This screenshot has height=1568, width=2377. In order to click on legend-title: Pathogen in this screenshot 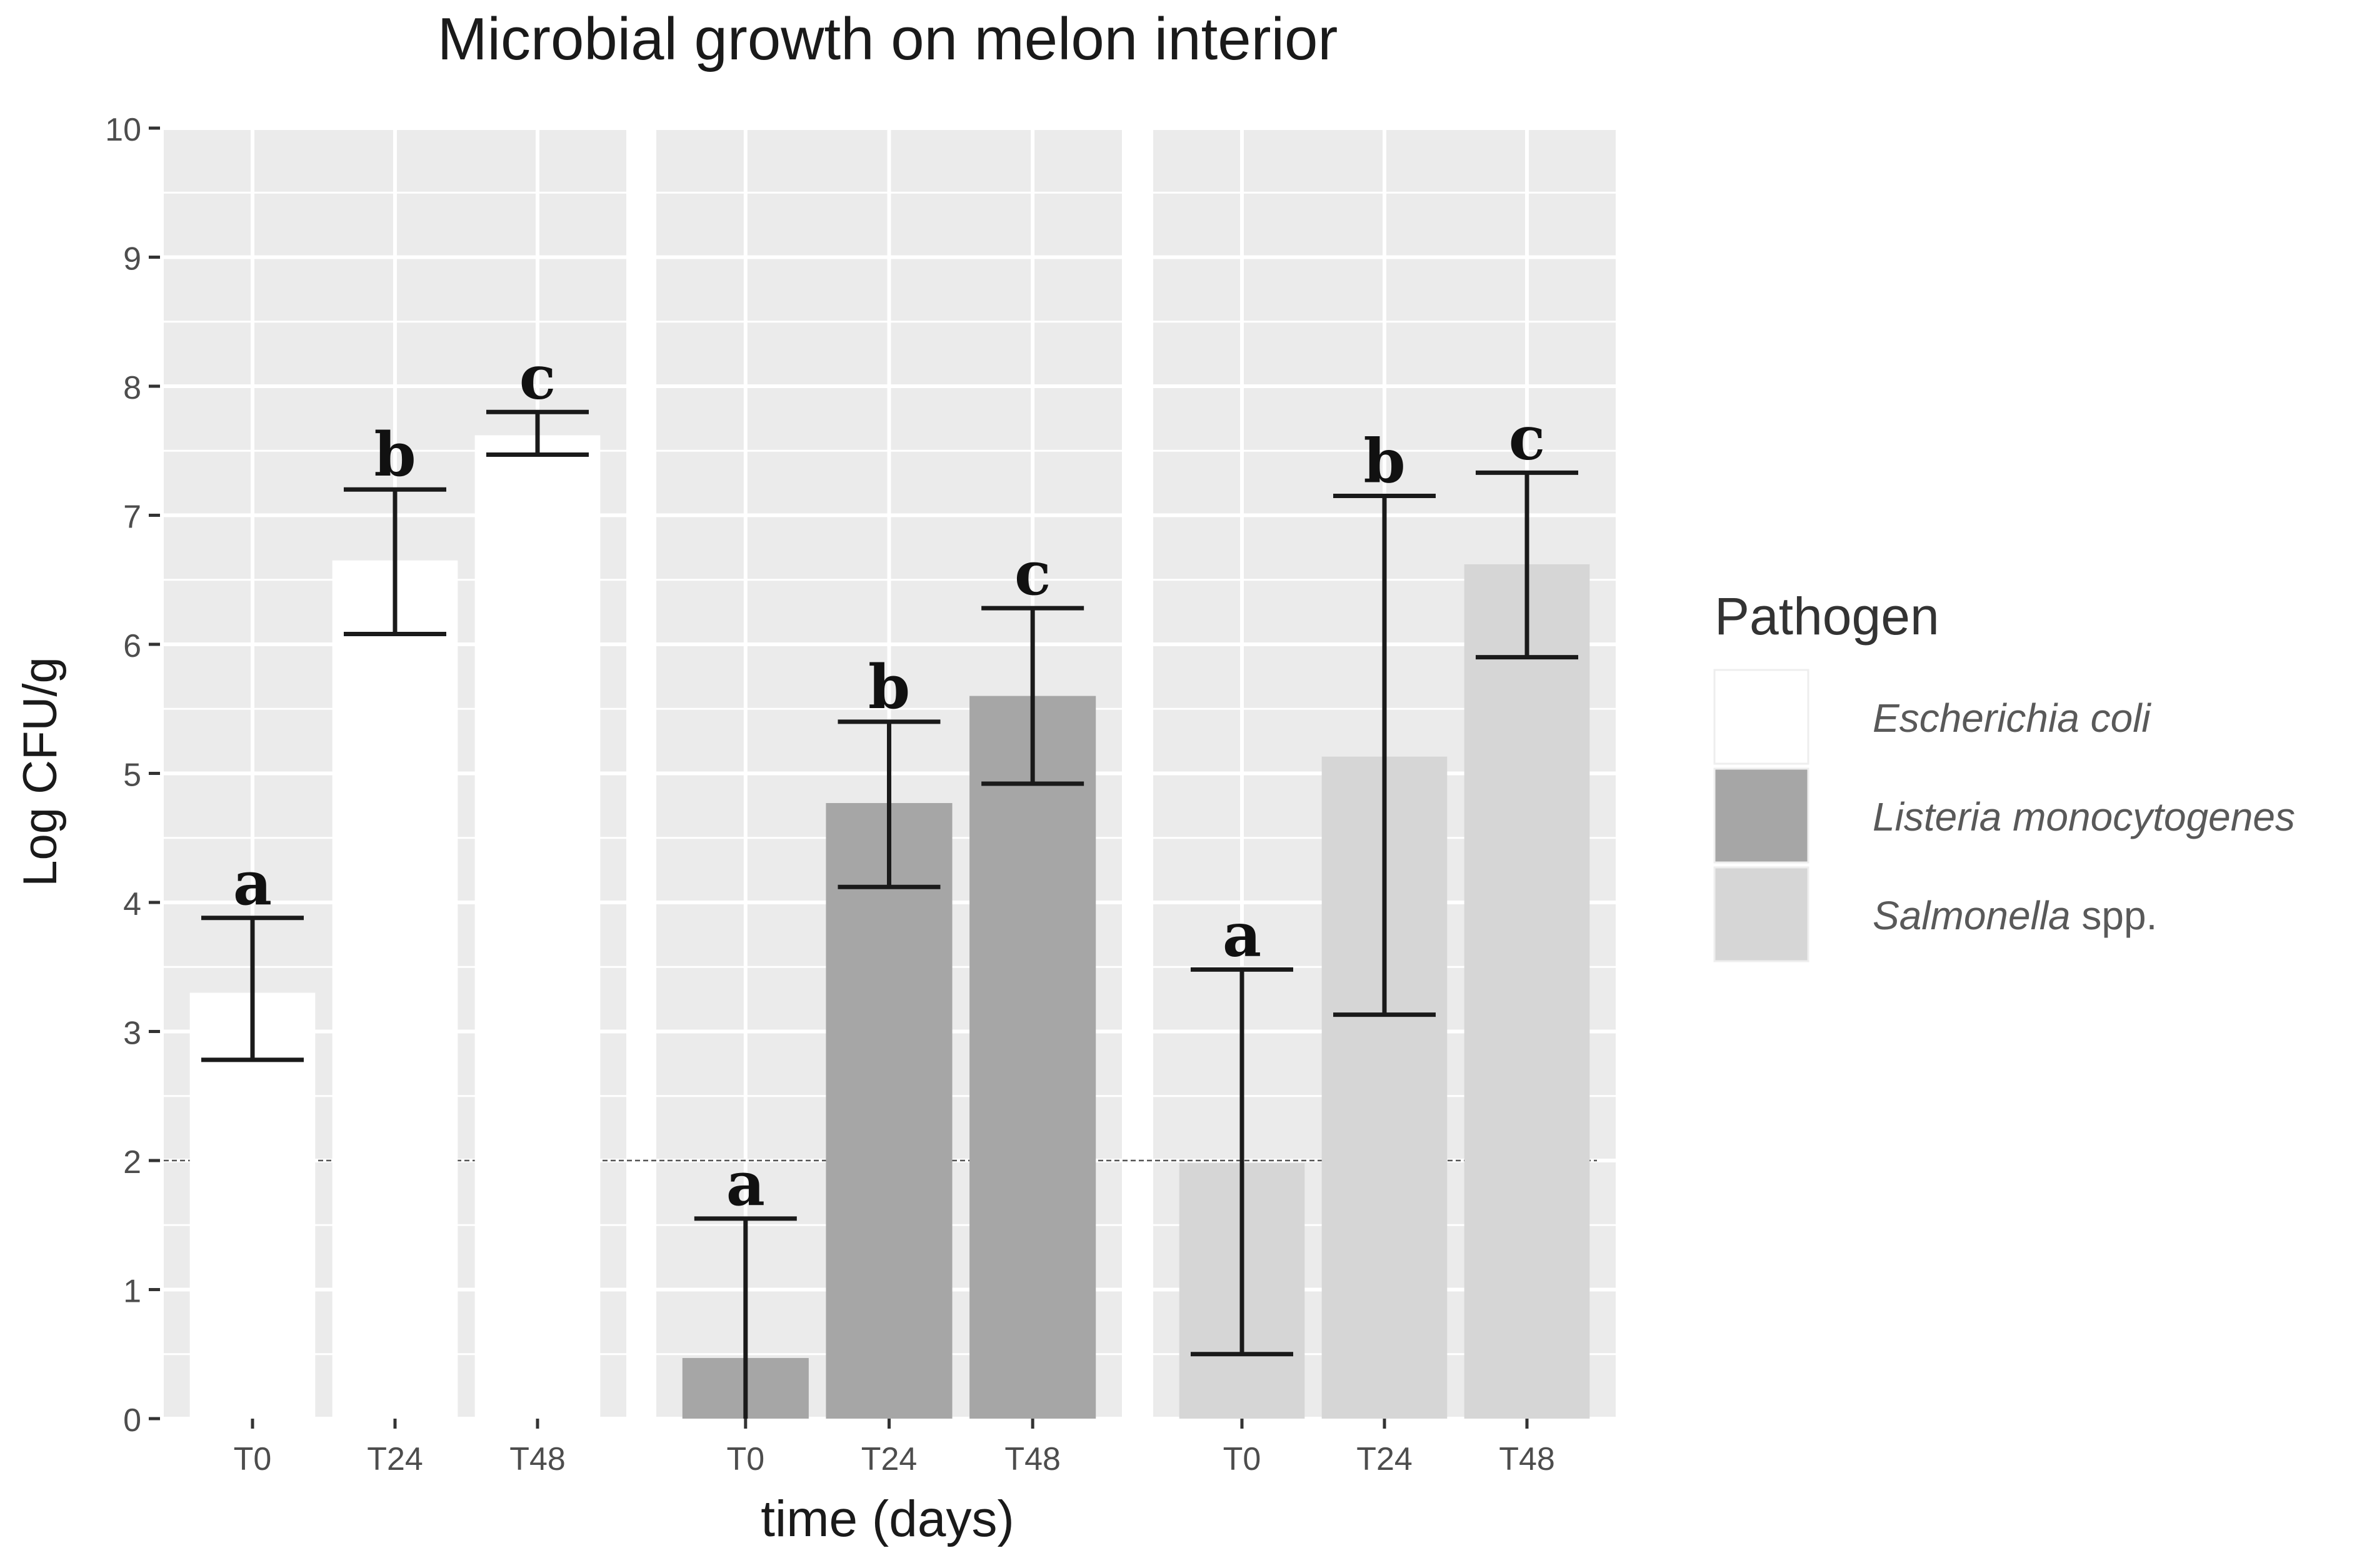, I will do `click(1826, 616)`.